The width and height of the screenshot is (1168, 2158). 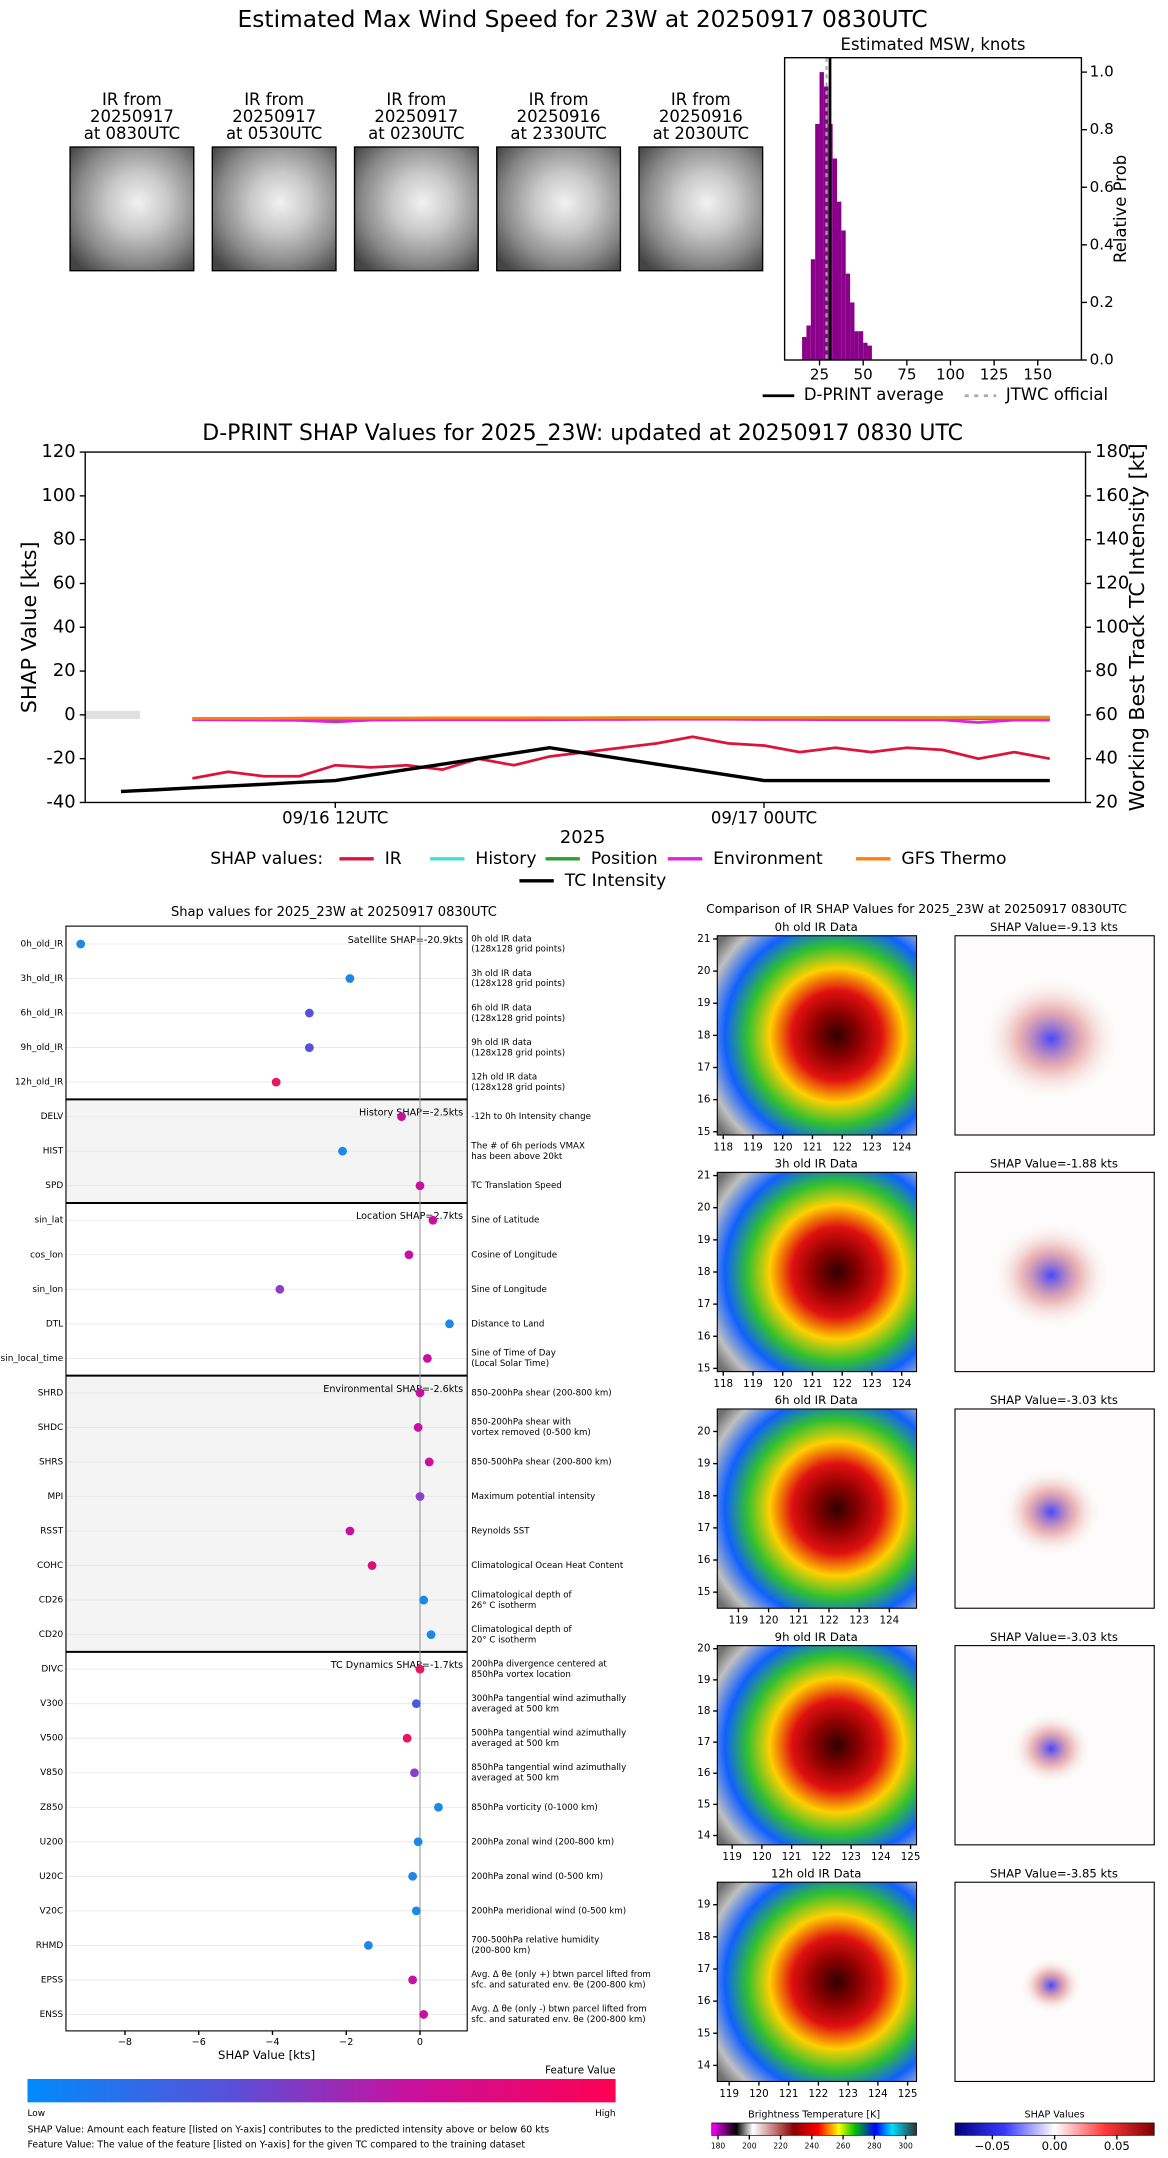 I want to click on feature-name: EPSS, so click(x=52, y=1980).